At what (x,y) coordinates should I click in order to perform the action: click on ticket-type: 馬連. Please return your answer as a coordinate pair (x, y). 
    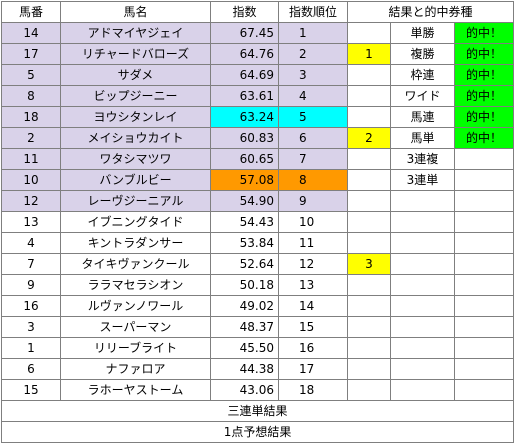
    Looking at the image, I should click on (422, 117).